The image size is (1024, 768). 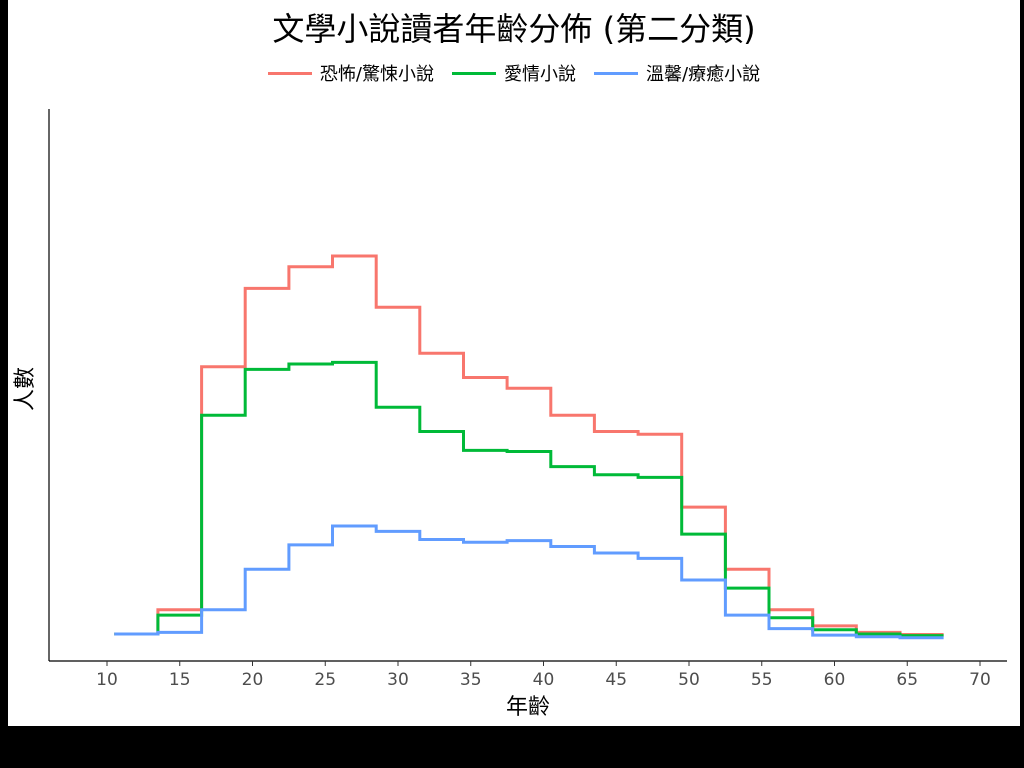 What do you see at coordinates (376, 74) in the screenshot?
I see `legend-label: 恐怖/驚悚小說` at bounding box center [376, 74].